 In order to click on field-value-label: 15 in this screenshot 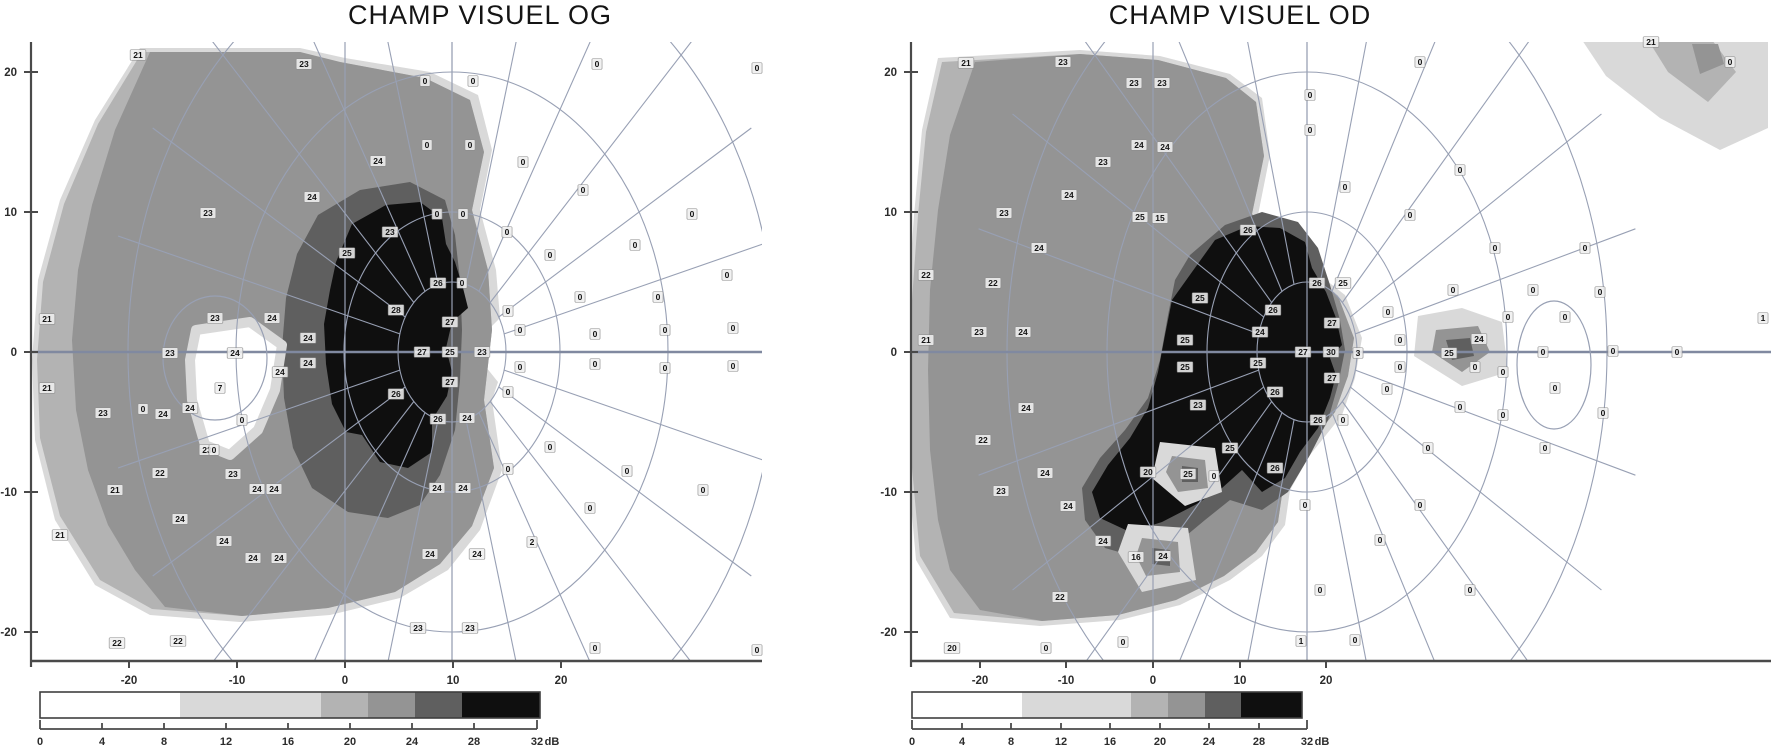, I will do `click(1160, 218)`.